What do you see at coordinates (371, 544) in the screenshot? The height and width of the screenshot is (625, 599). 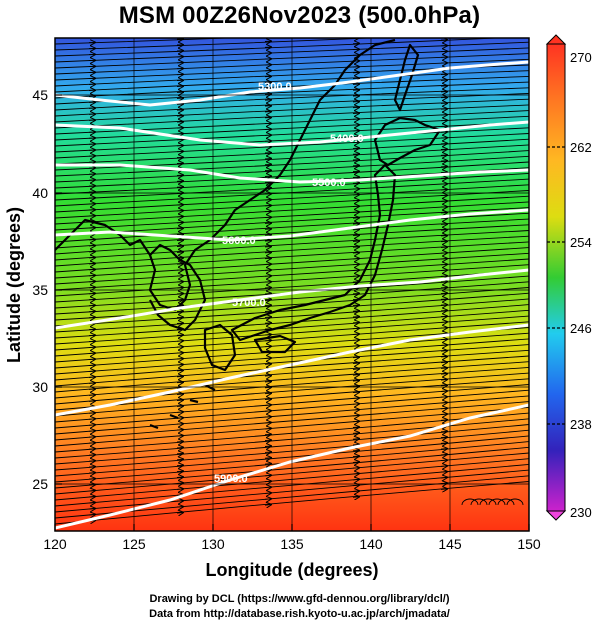 I see `x-tick-label: 140` at bounding box center [371, 544].